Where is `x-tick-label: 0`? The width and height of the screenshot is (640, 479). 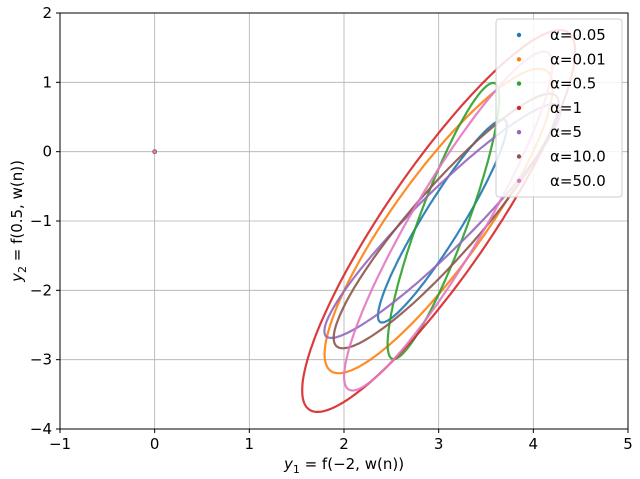 x-tick-label: 0 is located at coordinates (155, 444).